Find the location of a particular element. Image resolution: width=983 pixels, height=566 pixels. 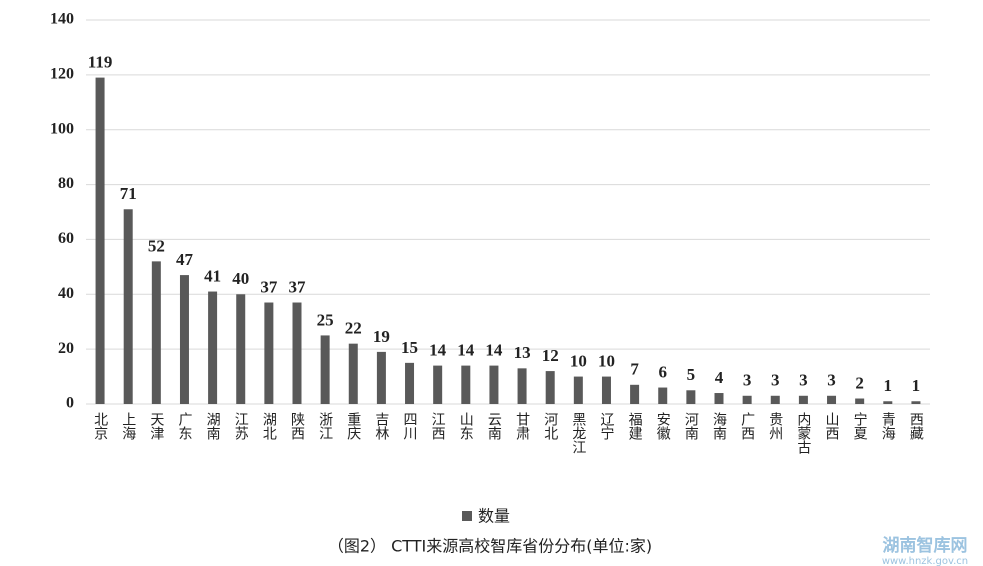

y-tick-label: 20 is located at coordinates (66, 348).